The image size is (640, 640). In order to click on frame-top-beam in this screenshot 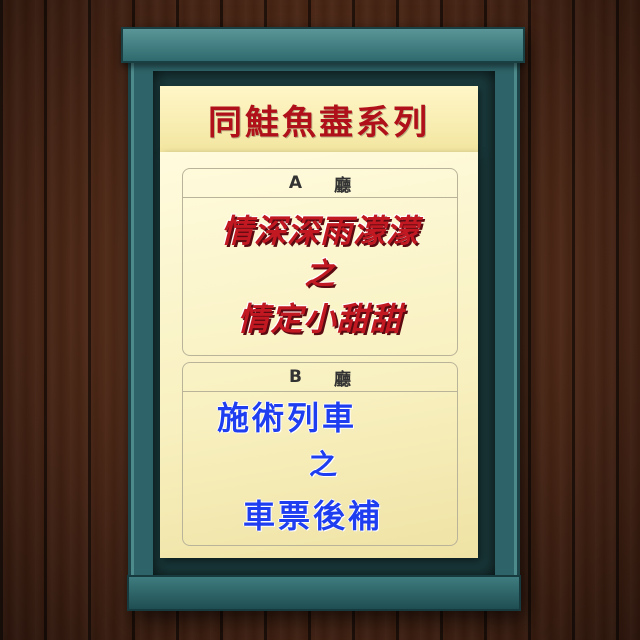, I will do `click(323, 45)`.